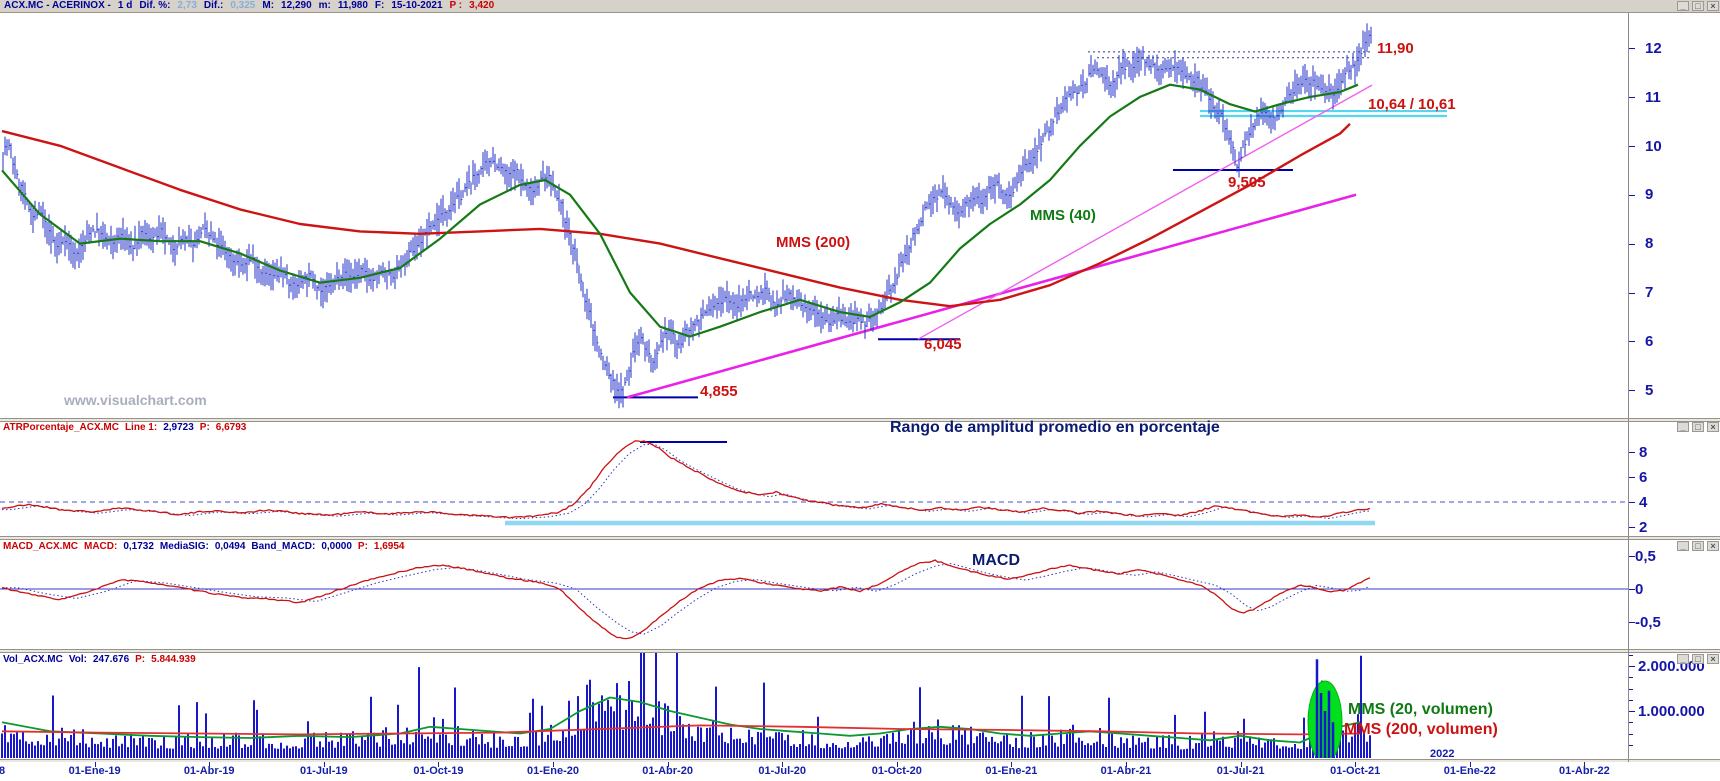 The height and width of the screenshot is (781, 1720). Describe the element at coordinates (94, 771) in the screenshot. I see `date-tick-label: 01-Ene-19` at that location.